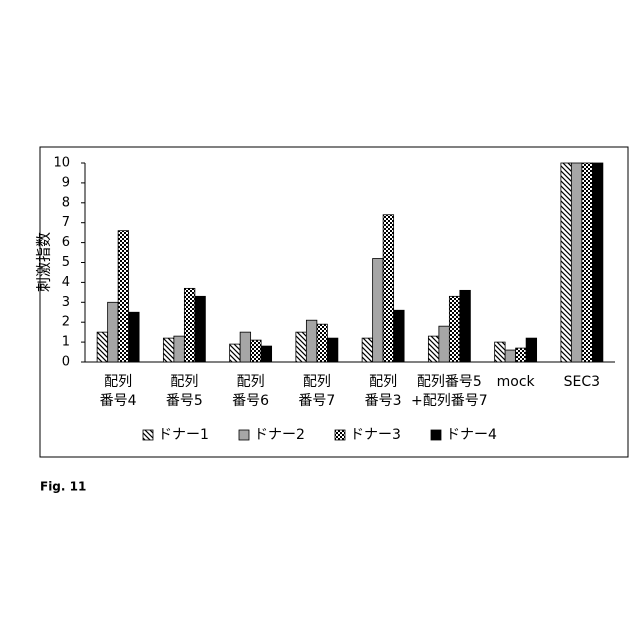 The image size is (640, 644). Describe the element at coordinates (61, 163) in the screenshot. I see `y-tick-label: 10` at that location.